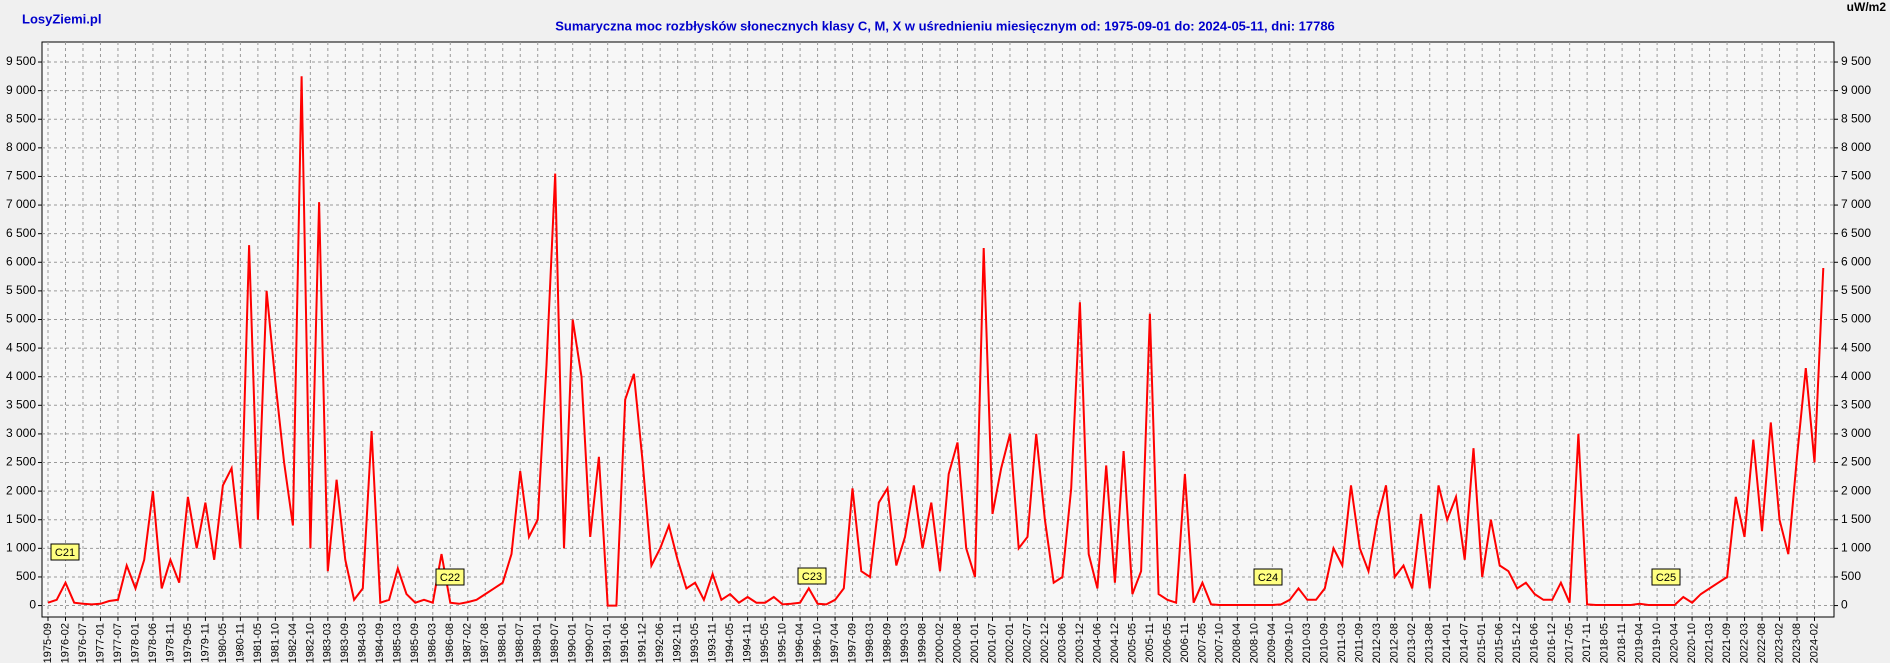 This screenshot has width=1890, height=663. Describe the element at coordinates (310, 643) in the screenshot. I see `x-tick-label: 1982-10` at that location.